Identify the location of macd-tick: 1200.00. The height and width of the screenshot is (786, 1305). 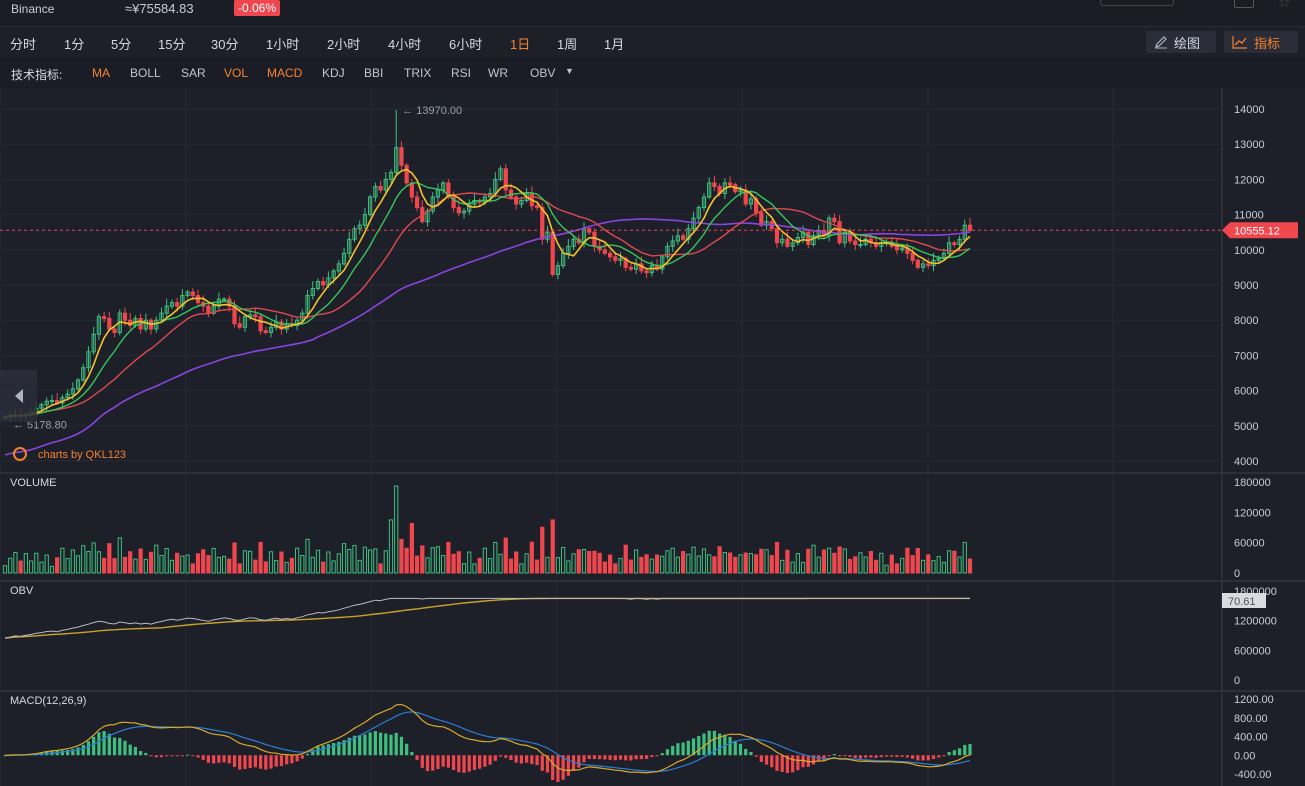
(1254, 700).